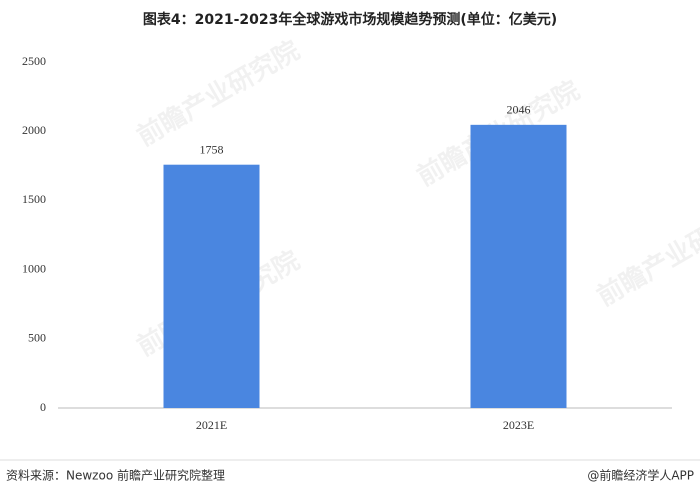  I want to click on y-tick-label: 1000, so click(34, 268).